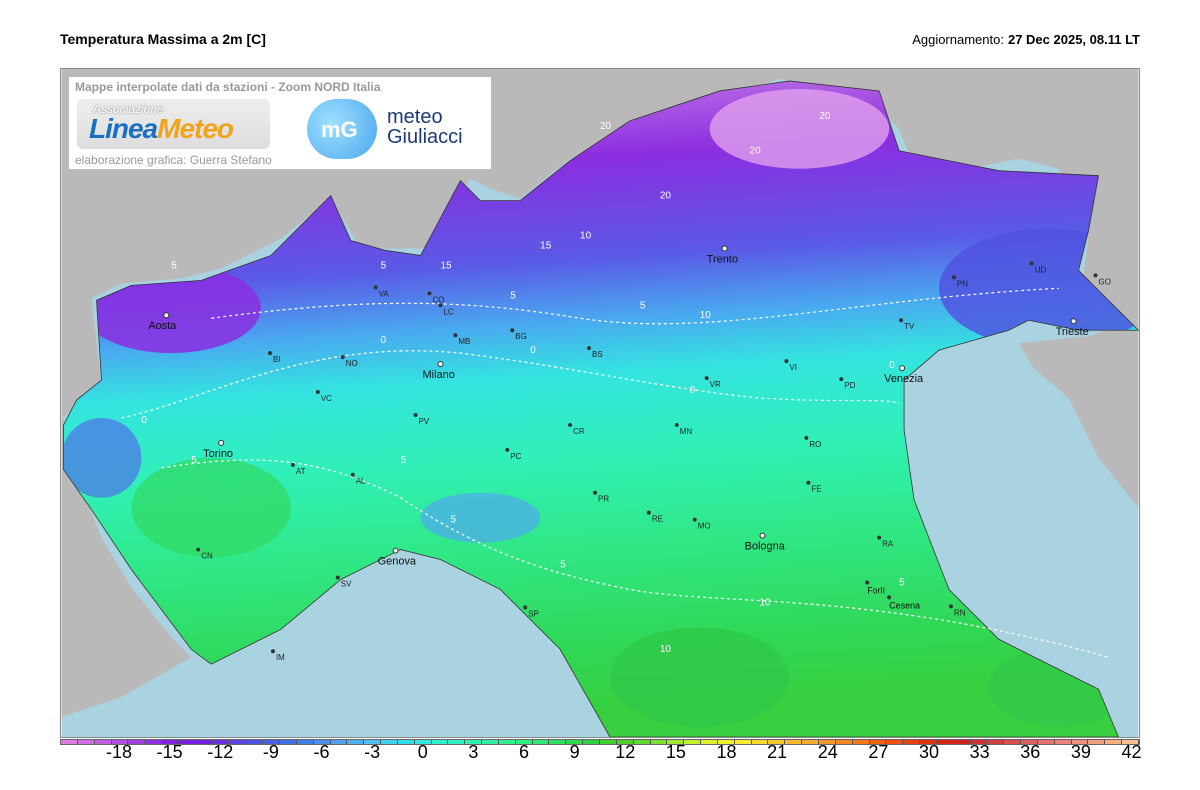 This screenshot has height=790, width=1200. Describe the element at coordinates (1105, 281) in the screenshot. I see `province-label: GO` at that location.